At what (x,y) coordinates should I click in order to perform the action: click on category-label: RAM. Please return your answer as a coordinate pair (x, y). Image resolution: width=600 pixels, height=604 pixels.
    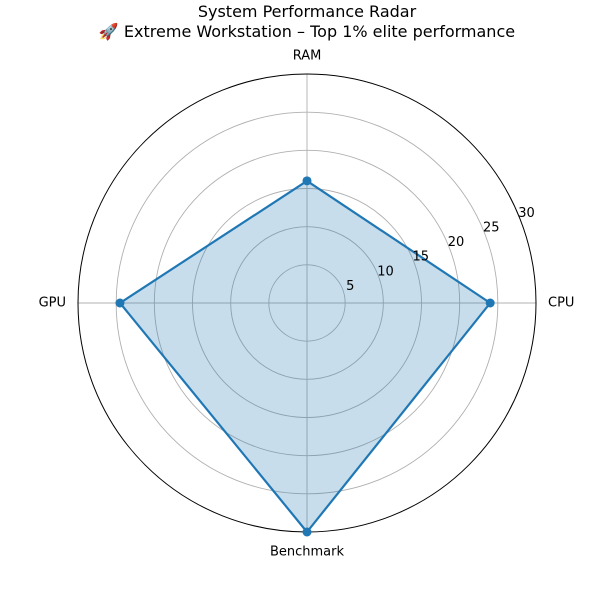
    Looking at the image, I should click on (307, 56).